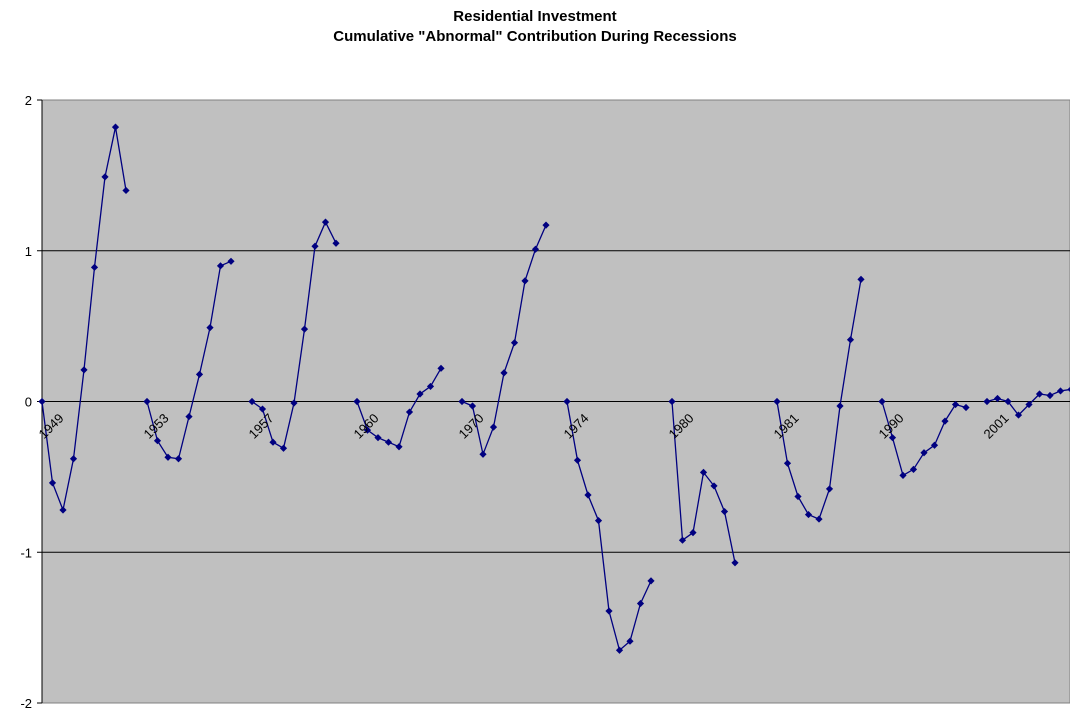  What do you see at coordinates (26, 552) in the screenshot?
I see `y-tick-label: -1` at bounding box center [26, 552].